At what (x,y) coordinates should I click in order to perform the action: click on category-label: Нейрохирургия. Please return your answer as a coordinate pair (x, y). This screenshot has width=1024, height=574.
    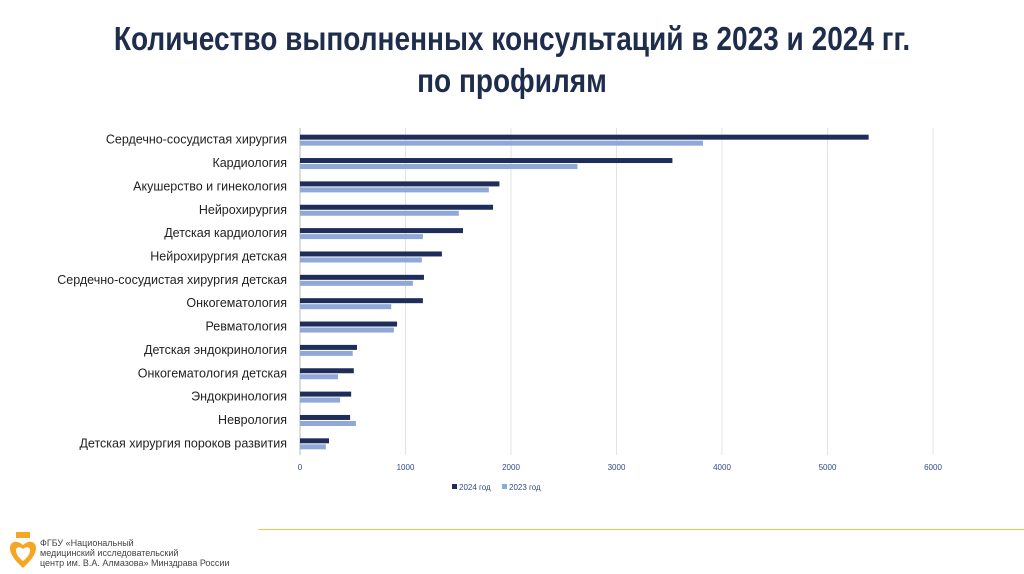
    Looking at the image, I should click on (243, 210).